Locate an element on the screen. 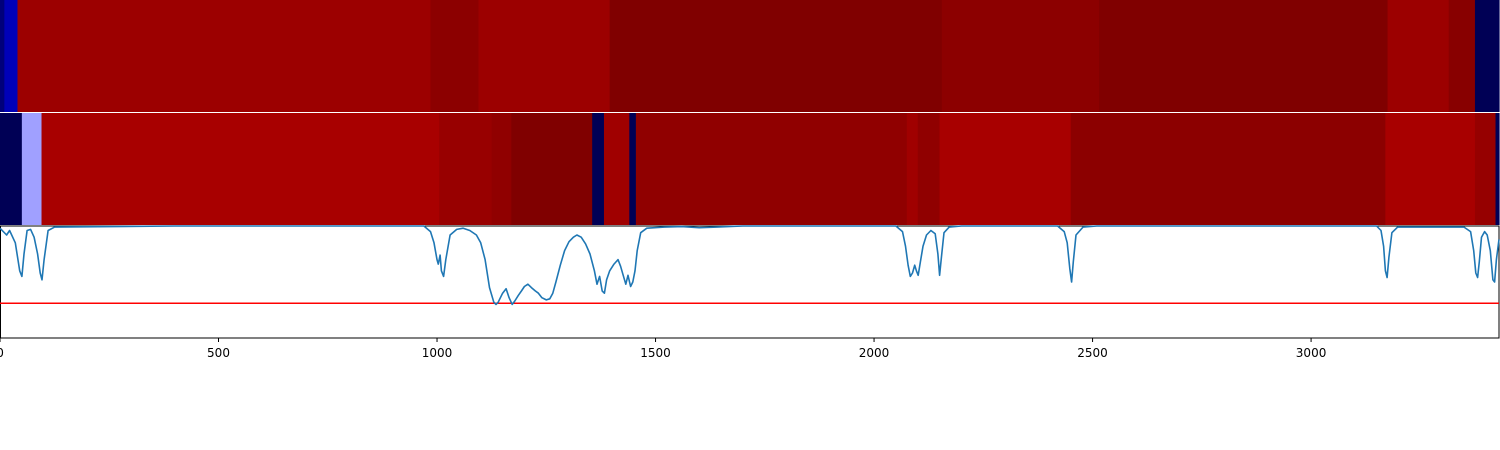  x-tick-label: 500 is located at coordinates (218, 353).